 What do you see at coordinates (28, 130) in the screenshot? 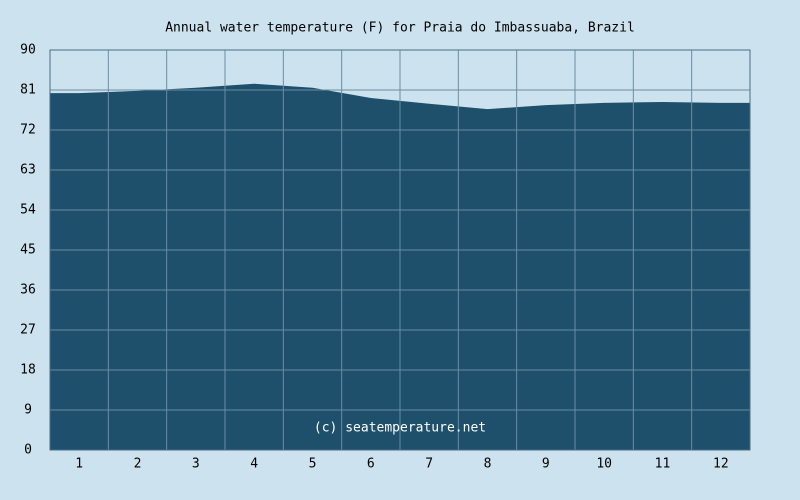
I see `y-tick-label: 72` at bounding box center [28, 130].